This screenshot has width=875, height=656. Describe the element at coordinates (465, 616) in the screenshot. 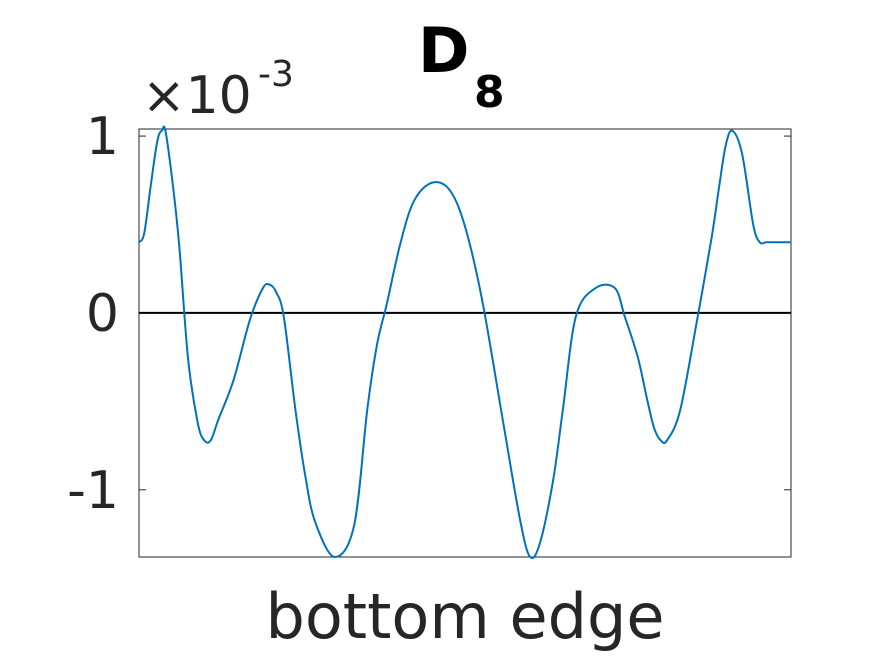

I see `x-axis-label: bottom edge` at that location.